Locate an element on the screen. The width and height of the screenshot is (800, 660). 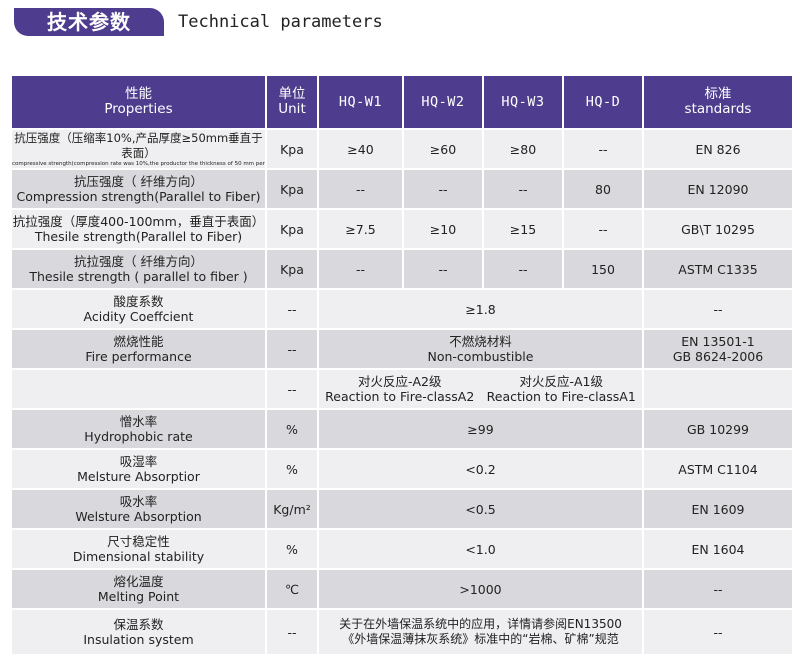
table-row: 吸湿率 Melsture Absorptior % <0.2 ASTM C1104 is located at coordinates (402, 469).